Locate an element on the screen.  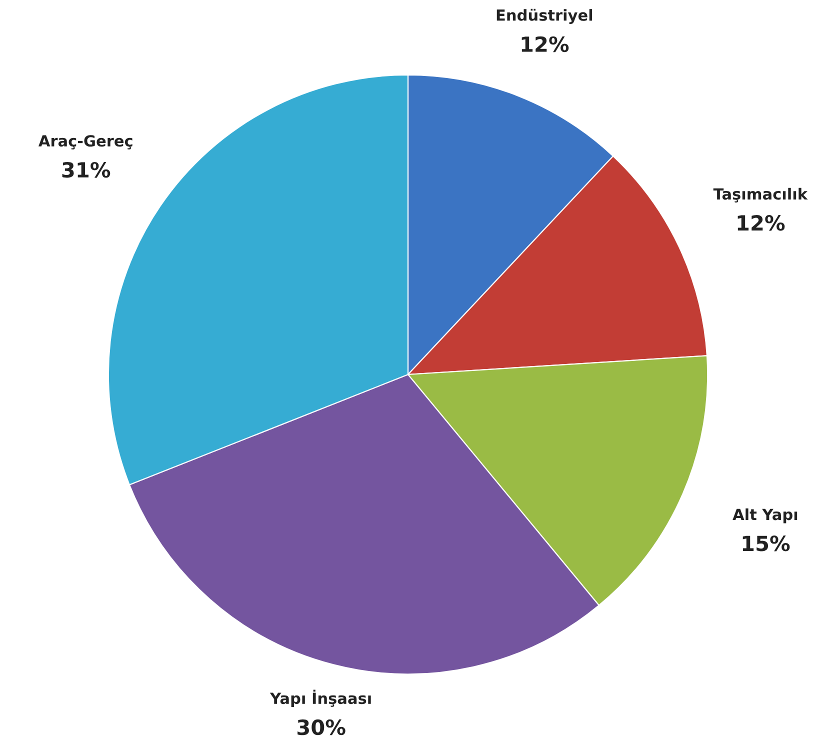
slice-label: Endüstriyel is located at coordinates (544, 16).